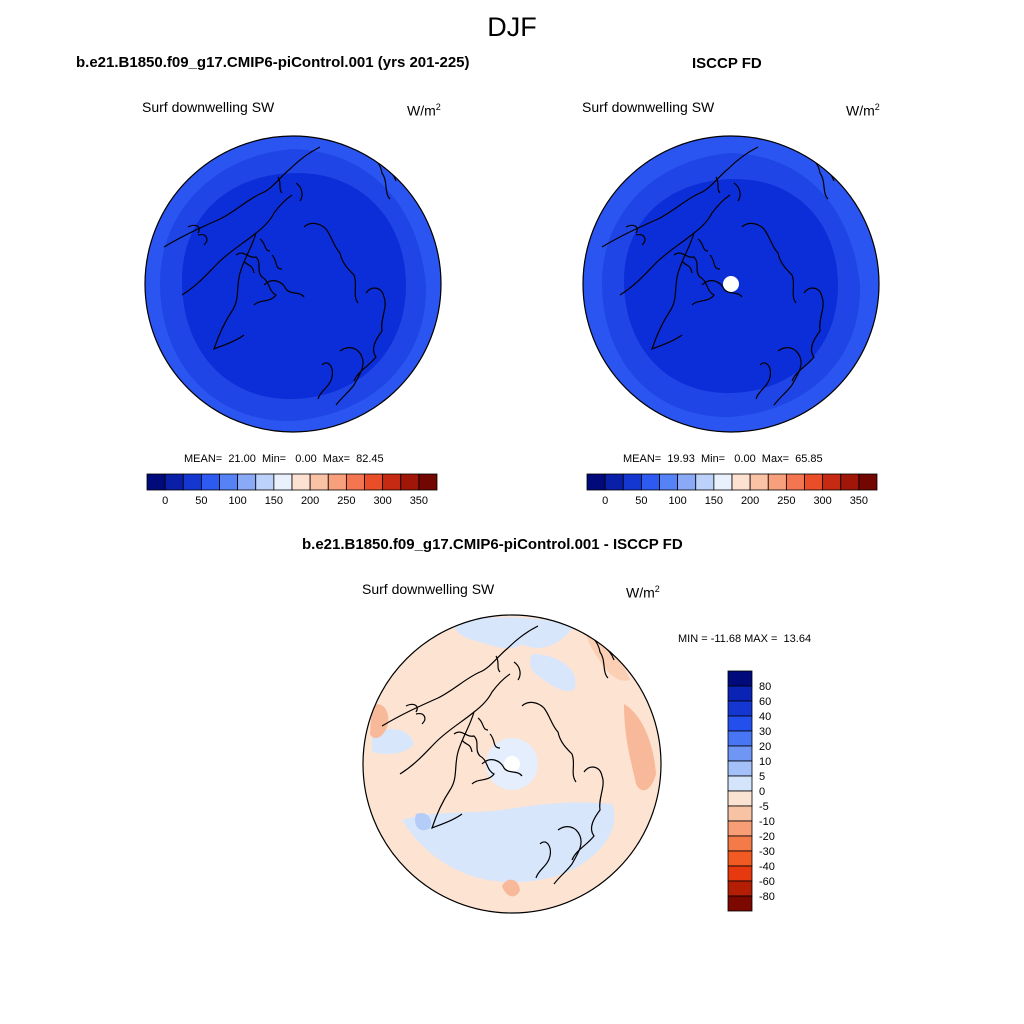 This screenshot has width=1024, height=1024. I want to click on positive-region-south, so click(511, 888).